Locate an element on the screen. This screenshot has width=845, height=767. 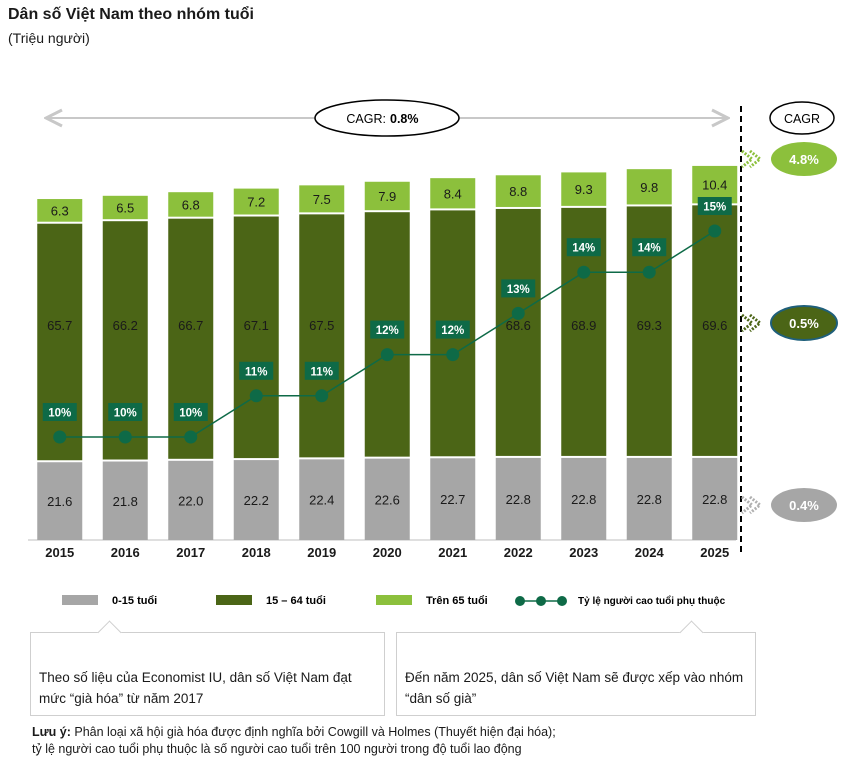
legend-label-0-15: 0-15 tuổi is located at coordinates (134, 601).